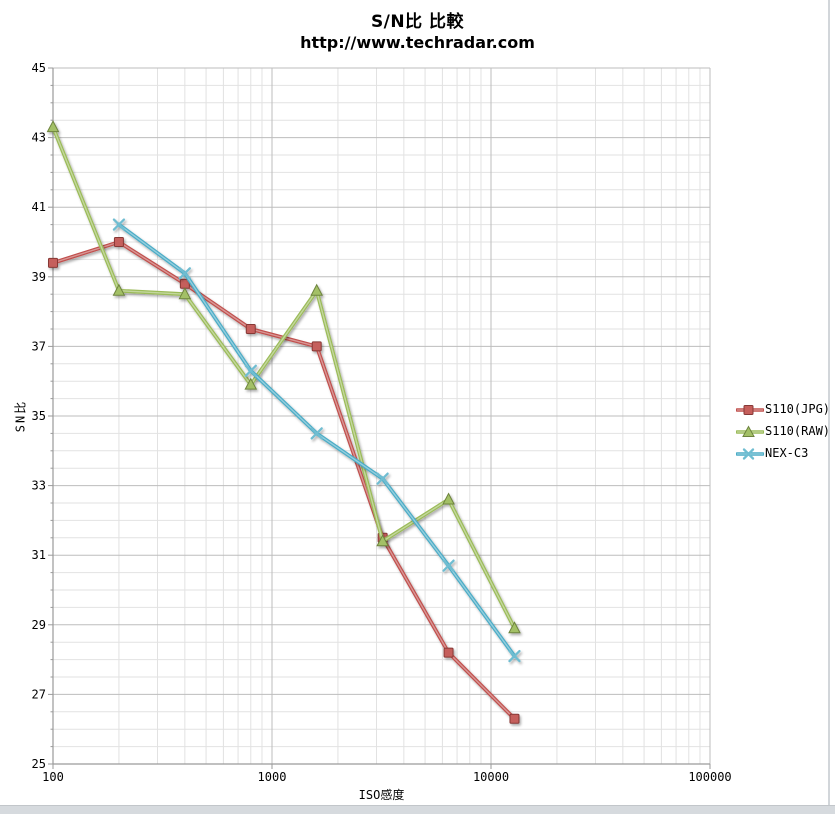  What do you see at coordinates (417, 809) in the screenshot?
I see `bottom-border-strip` at bounding box center [417, 809].